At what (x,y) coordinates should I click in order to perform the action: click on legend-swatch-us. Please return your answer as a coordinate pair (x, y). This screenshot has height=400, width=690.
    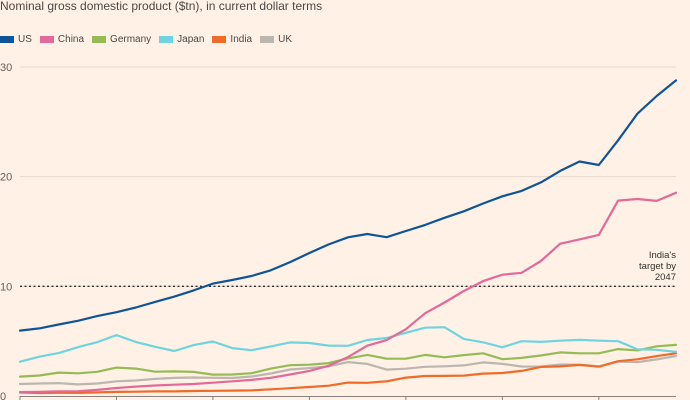
    Looking at the image, I should click on (7, 39).